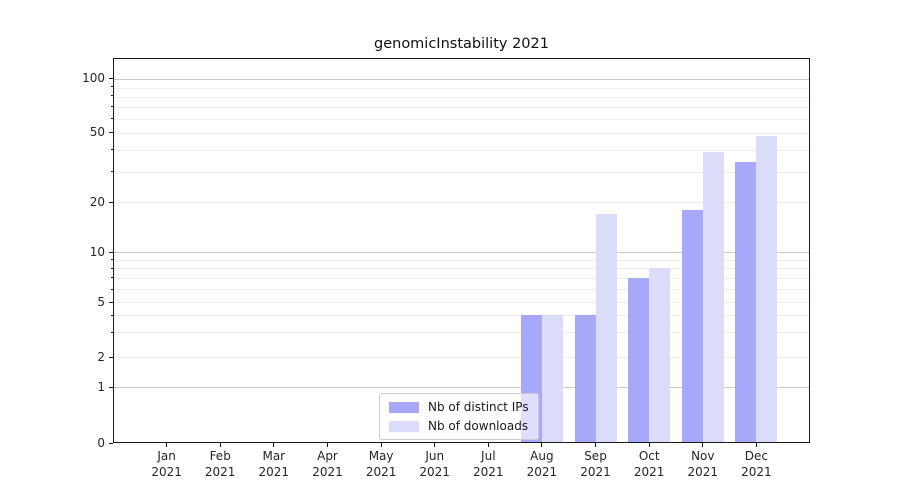 This screenshot has width=900, height=500. I want to click on y-axis-tick-label: 10, so click(97, 251).